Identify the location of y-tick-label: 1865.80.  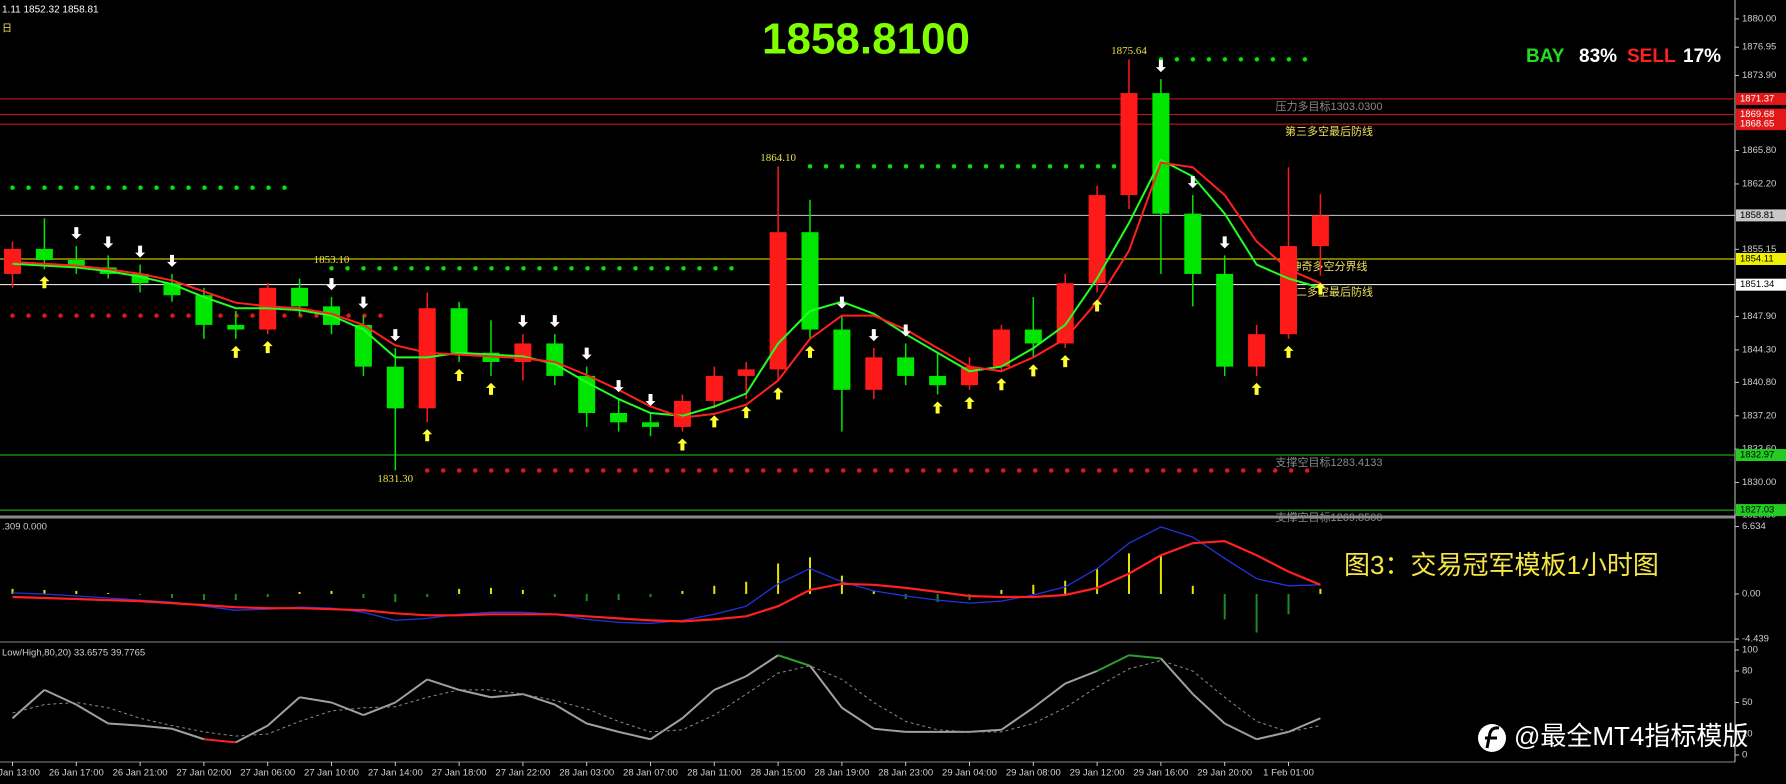
(1759, 150).